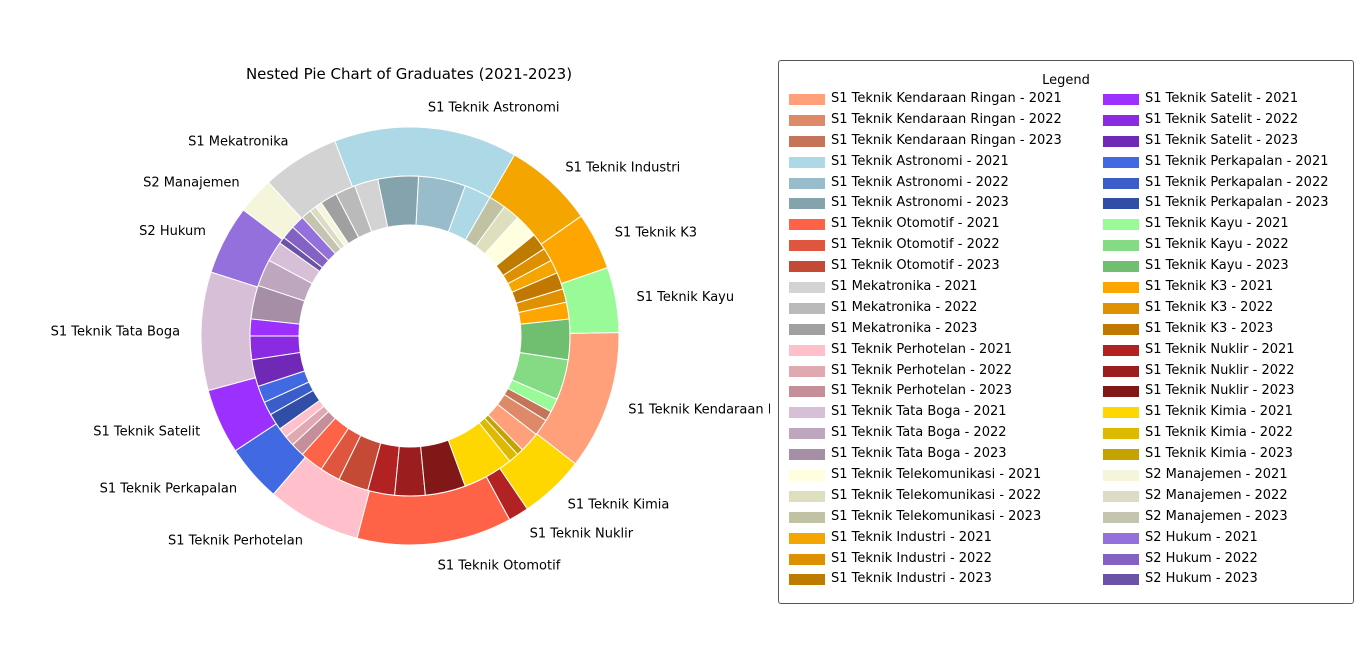  Describe the element at coordinates (946, 98) in the screenshot. I see `legend-label: S1 Teknik Kendaraan Ringan - 2021` at that location.